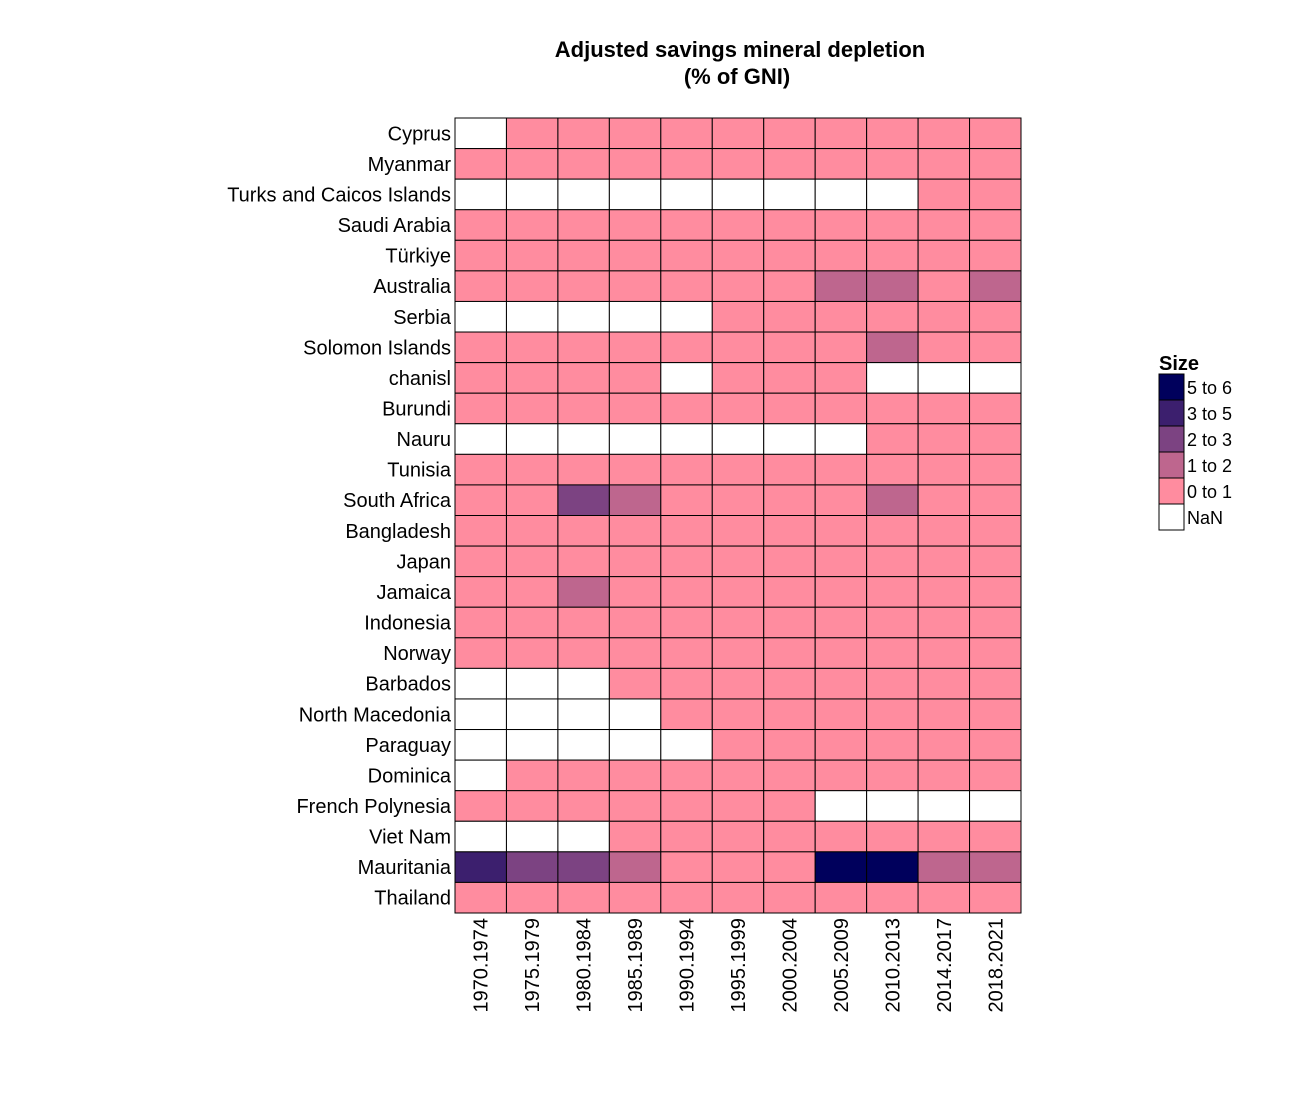  I want to click on row-label: Burundi, so click(416, 409).